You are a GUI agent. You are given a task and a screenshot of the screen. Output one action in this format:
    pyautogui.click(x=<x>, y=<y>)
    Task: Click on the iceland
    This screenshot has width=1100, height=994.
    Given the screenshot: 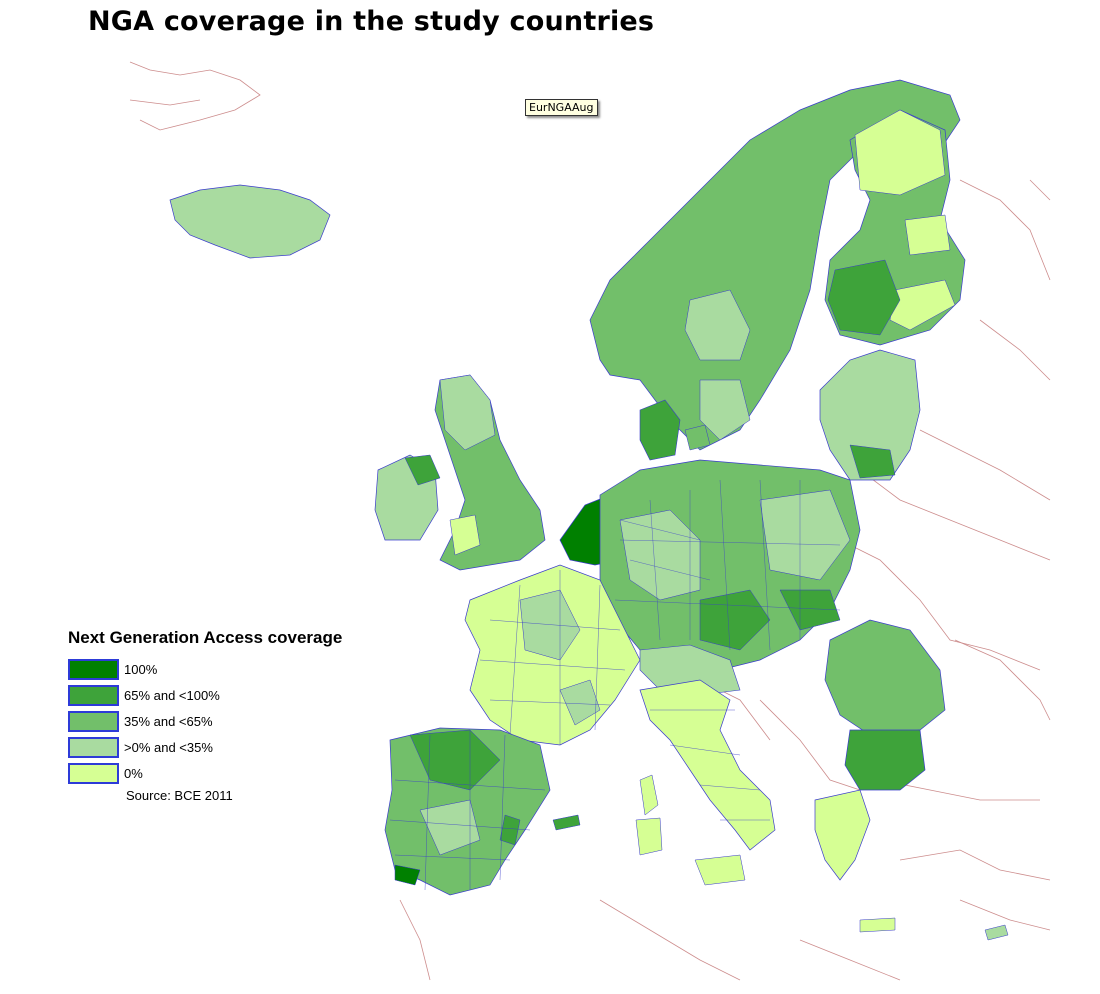 What is the action you would take?
    pyautogui.click(x=250, y=221)
    